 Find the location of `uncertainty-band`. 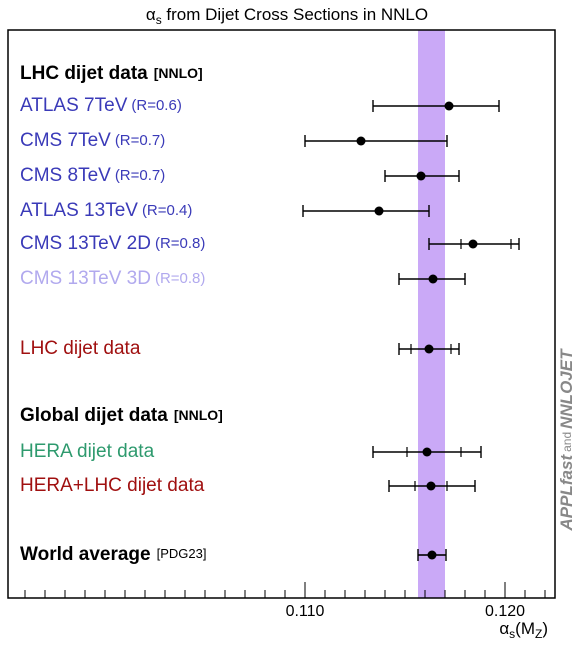

uncertainty-band is located at coordinates (431, 314).